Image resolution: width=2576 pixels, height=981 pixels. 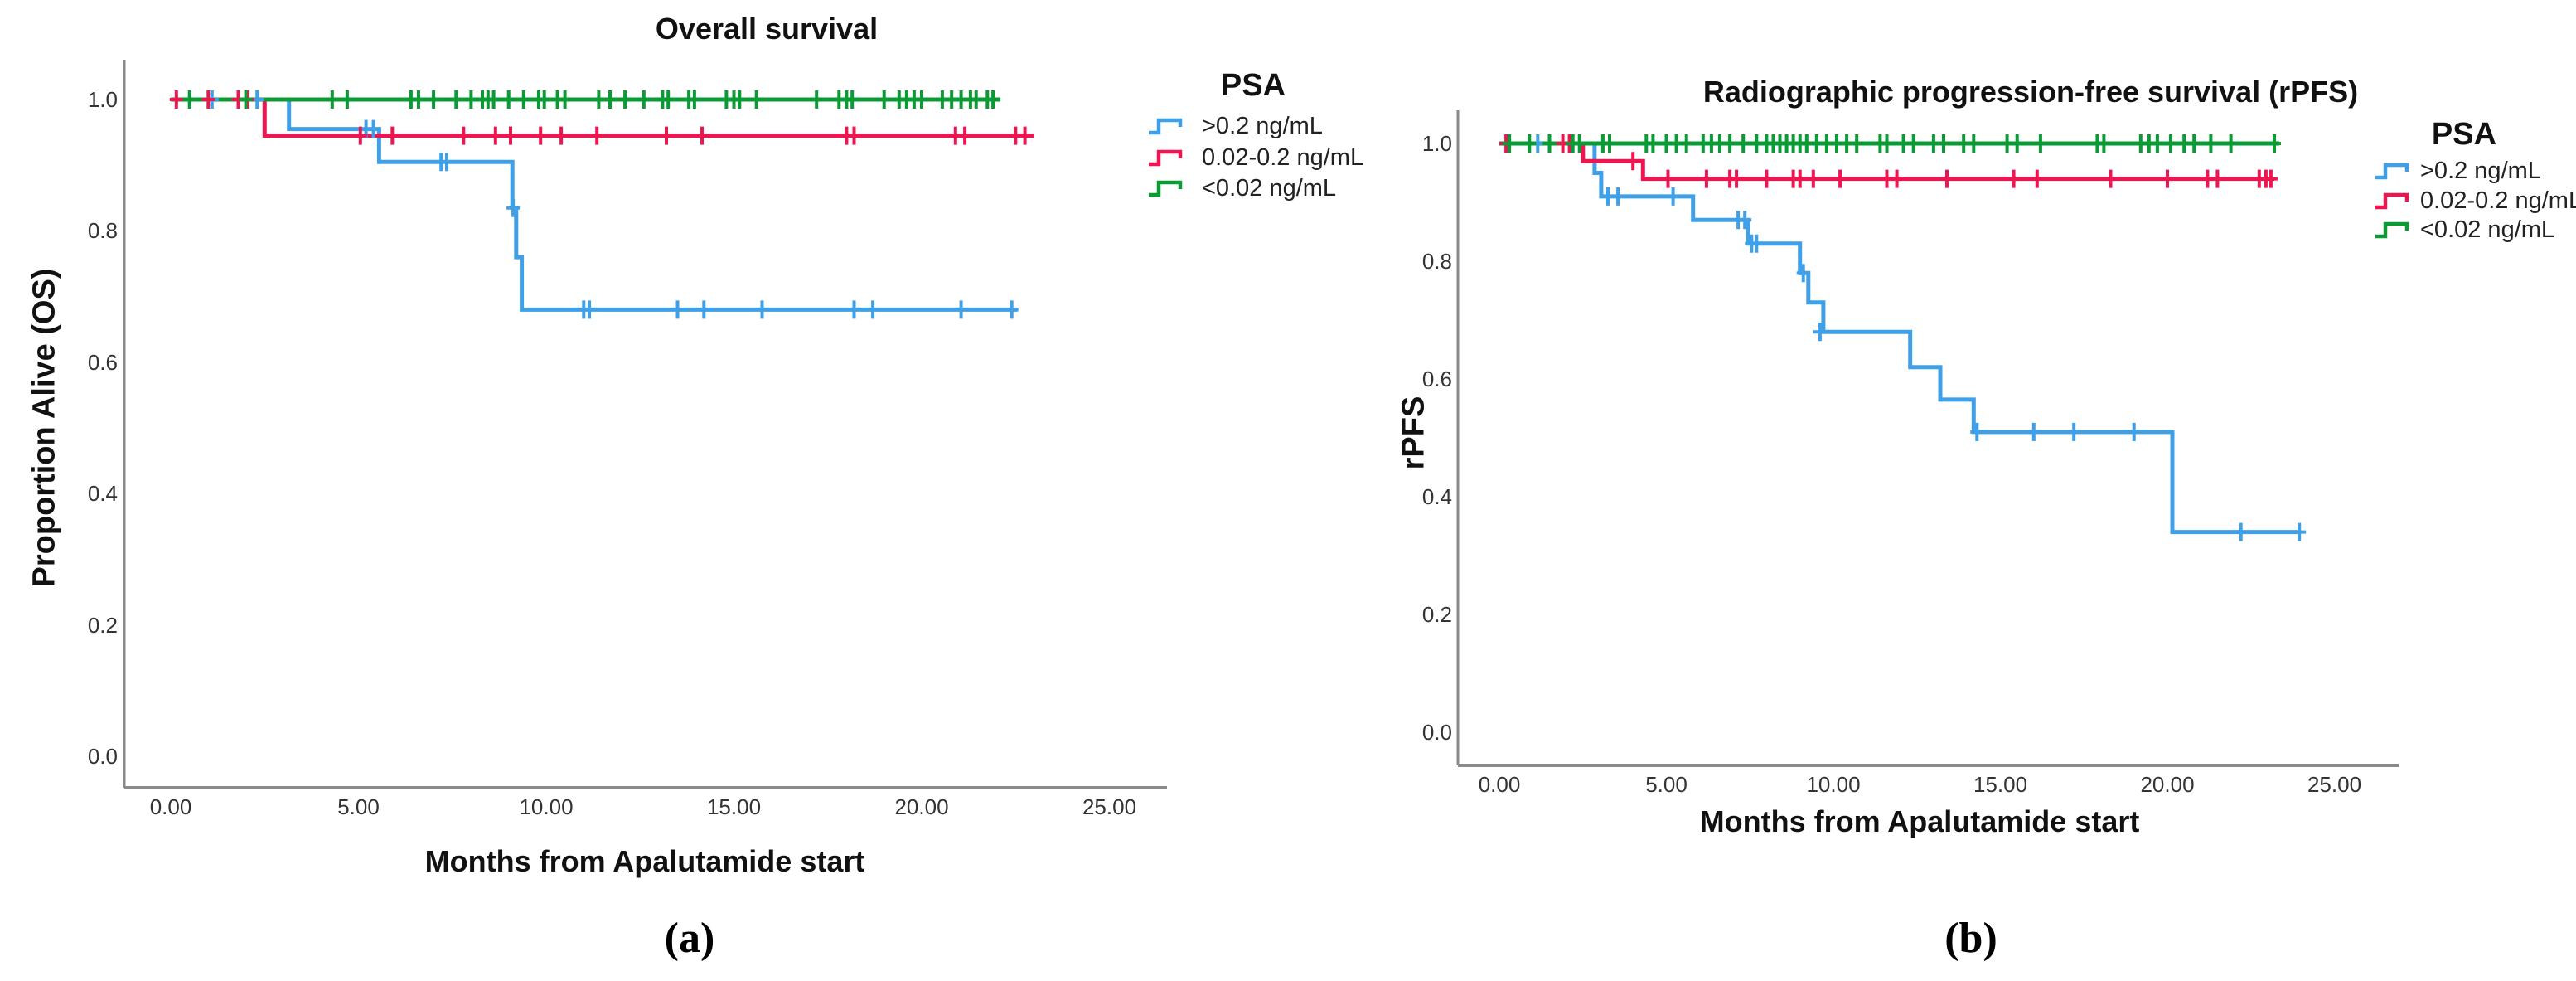 What do you see at coordinates (689, 938) in the screenshot?
I see `panel-a-letter: (a)` at bounding box center [689, 938].